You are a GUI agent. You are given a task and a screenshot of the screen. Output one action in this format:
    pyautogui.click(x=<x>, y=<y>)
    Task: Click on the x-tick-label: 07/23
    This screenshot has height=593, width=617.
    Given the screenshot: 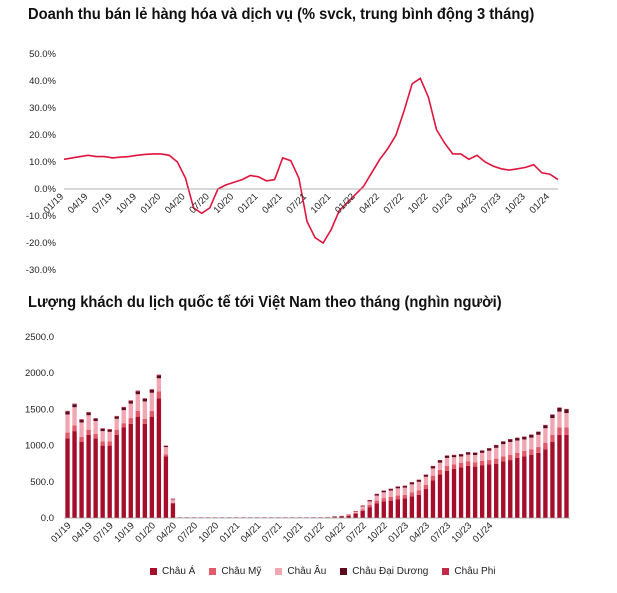 What is the action you would take?
    pyautogui.click(x=441, y=532)
    